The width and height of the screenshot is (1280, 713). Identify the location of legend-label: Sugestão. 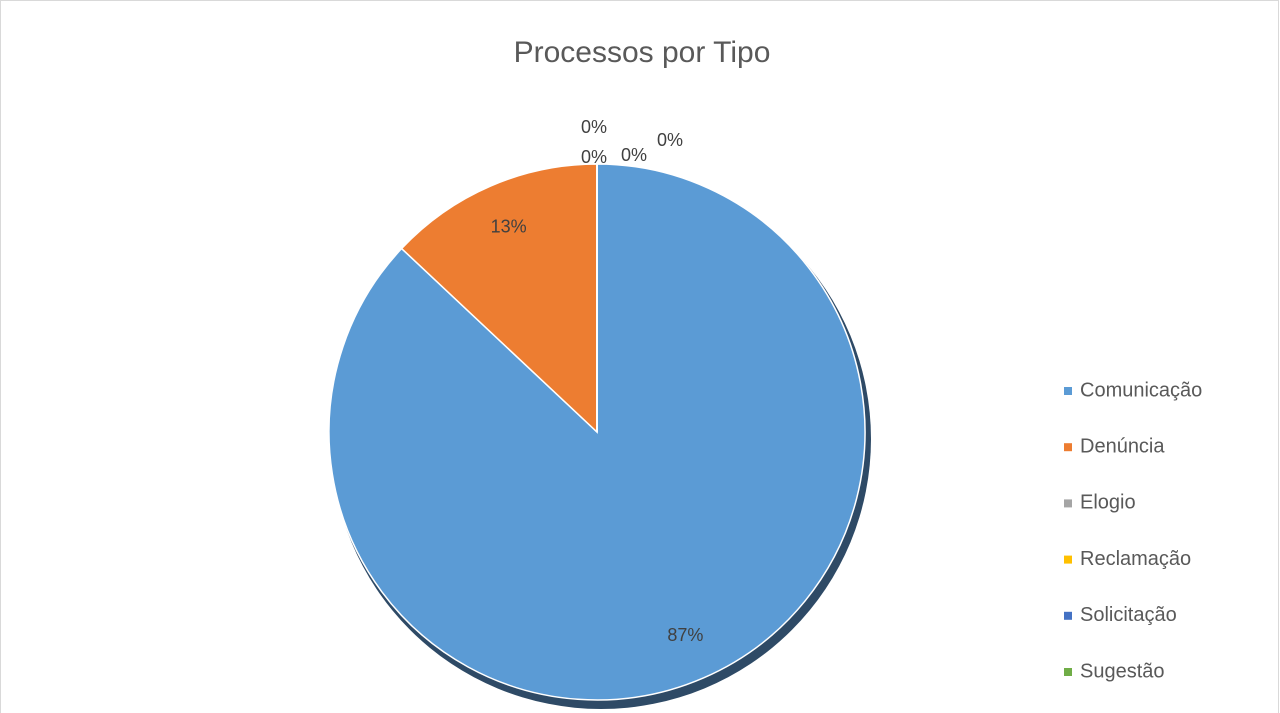
(1122, 671).